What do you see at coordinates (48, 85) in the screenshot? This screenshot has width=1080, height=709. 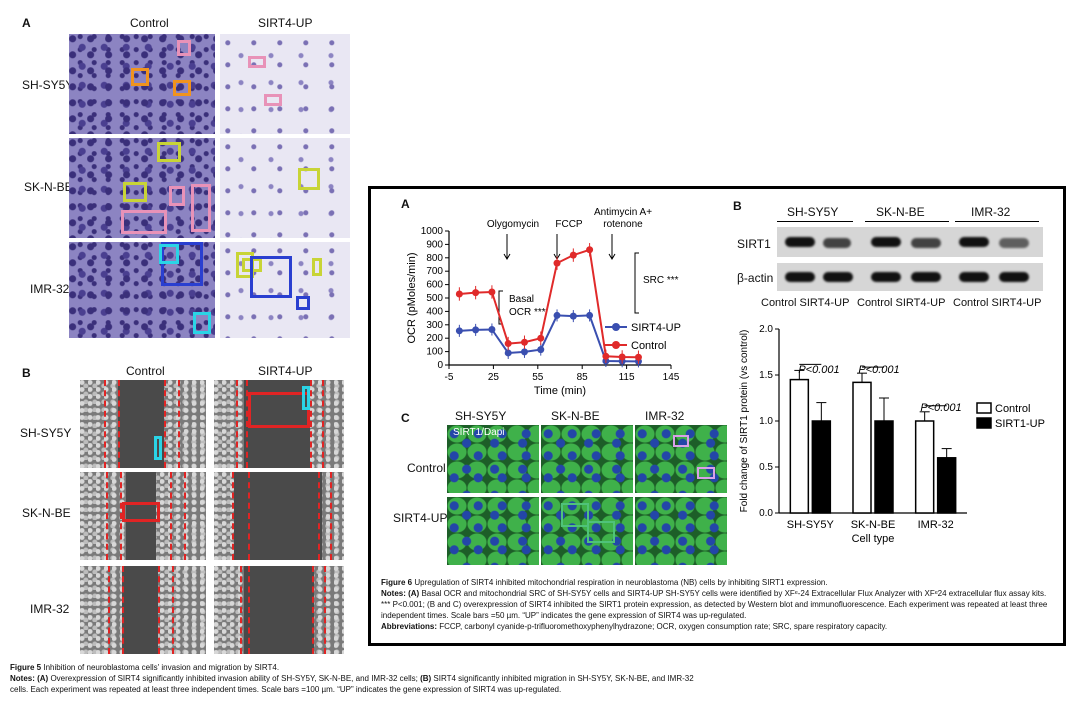 I see `fig5-row-label: SH-SY5Y` at bounding box center [48, 85].